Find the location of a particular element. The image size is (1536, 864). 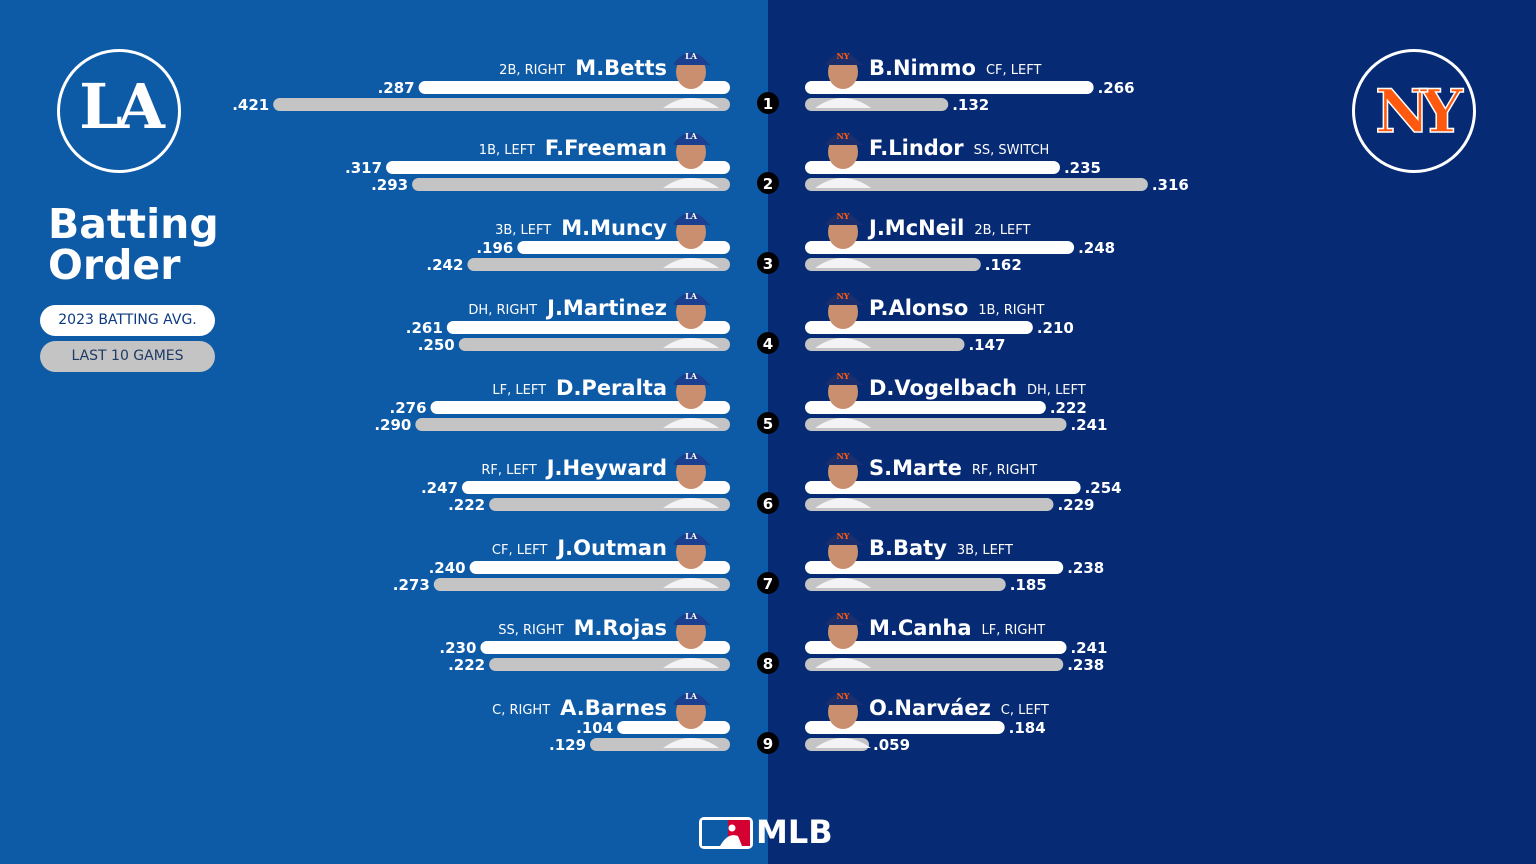

right-player-photo-2: NY is located at coordinates (843, 159).